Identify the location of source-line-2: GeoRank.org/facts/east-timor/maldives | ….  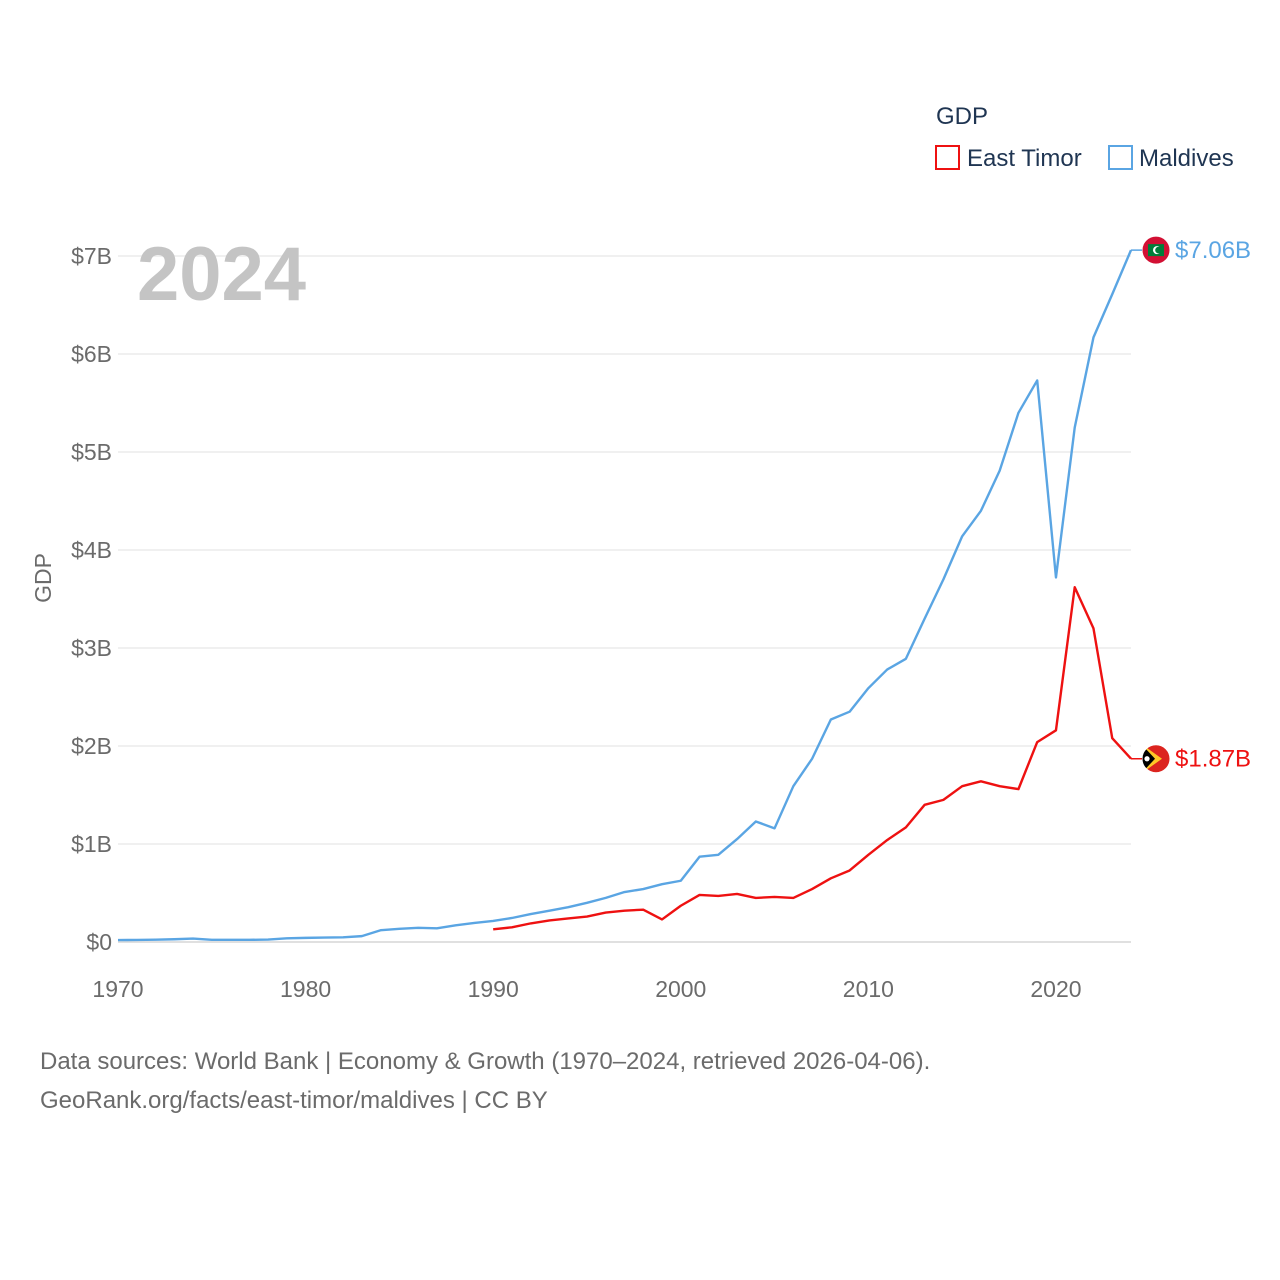
(294, 1100).